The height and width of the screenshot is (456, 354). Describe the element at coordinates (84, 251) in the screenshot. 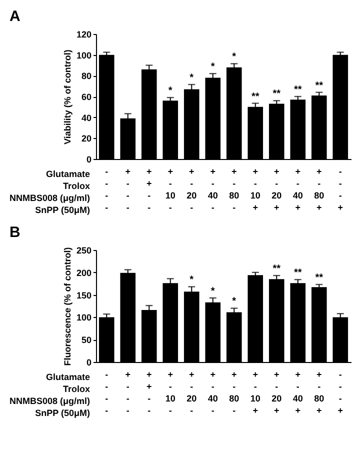

I see `y-tick-label: 250` at that location.